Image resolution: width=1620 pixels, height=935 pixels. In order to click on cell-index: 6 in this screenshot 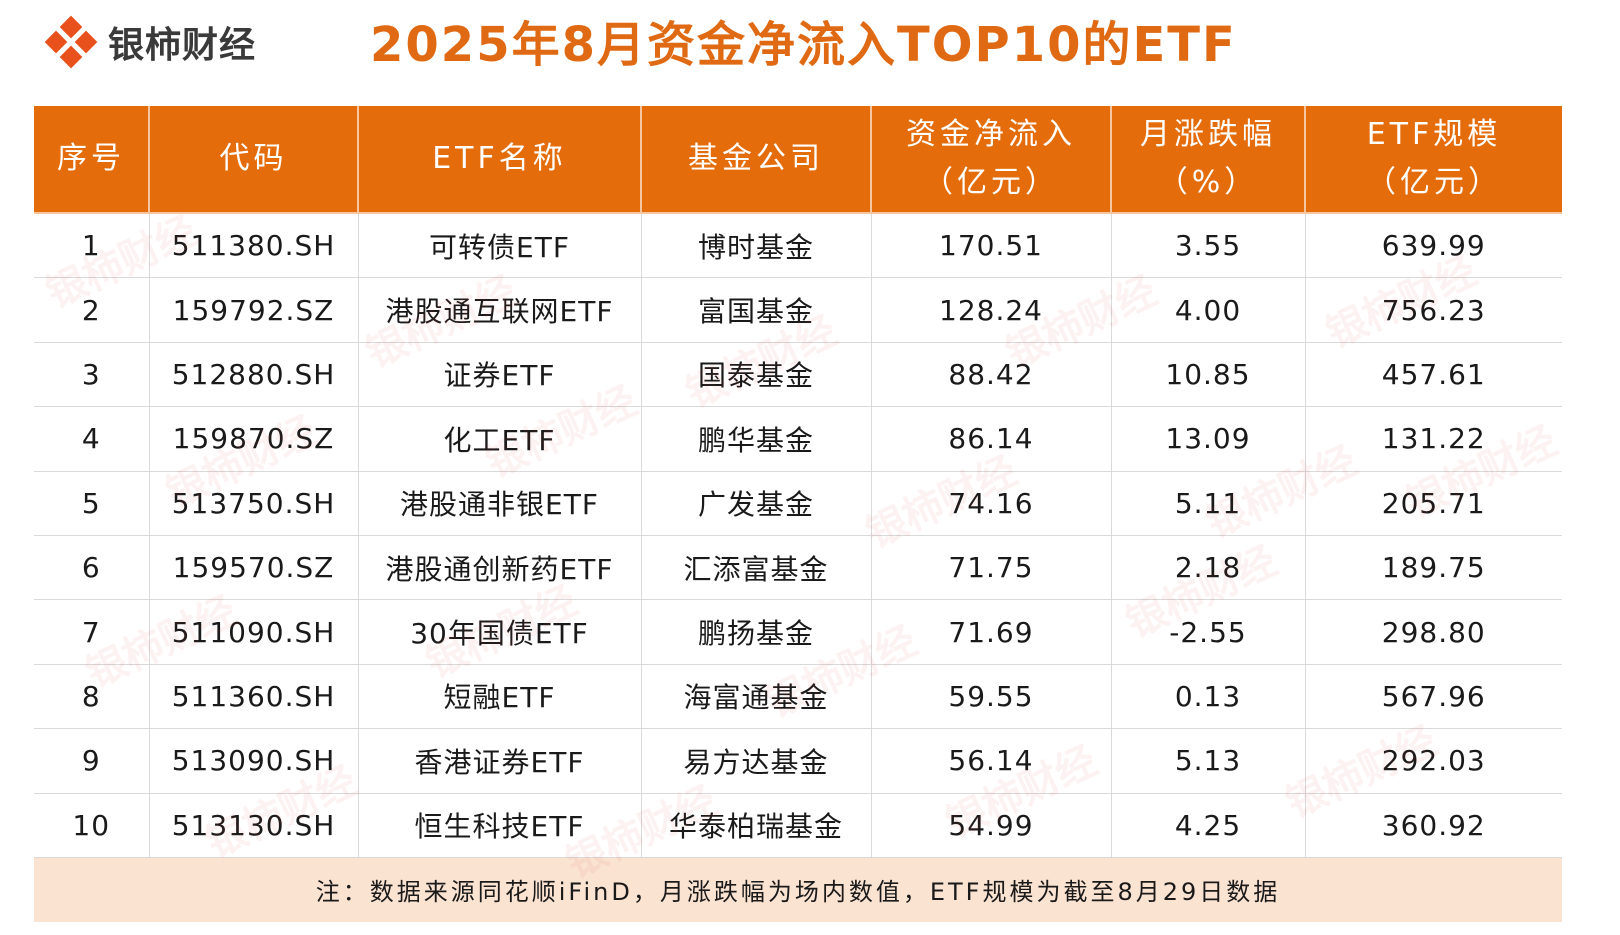, I will do `click(92, 568)`.